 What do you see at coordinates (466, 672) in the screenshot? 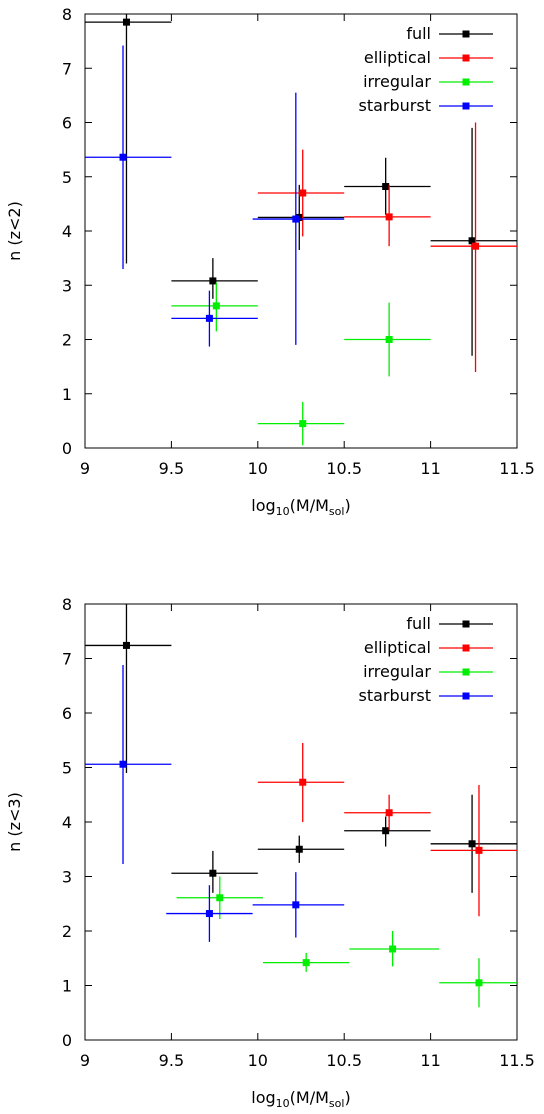
I see `legend-marker-irregular` at bounding box center [466, 672].